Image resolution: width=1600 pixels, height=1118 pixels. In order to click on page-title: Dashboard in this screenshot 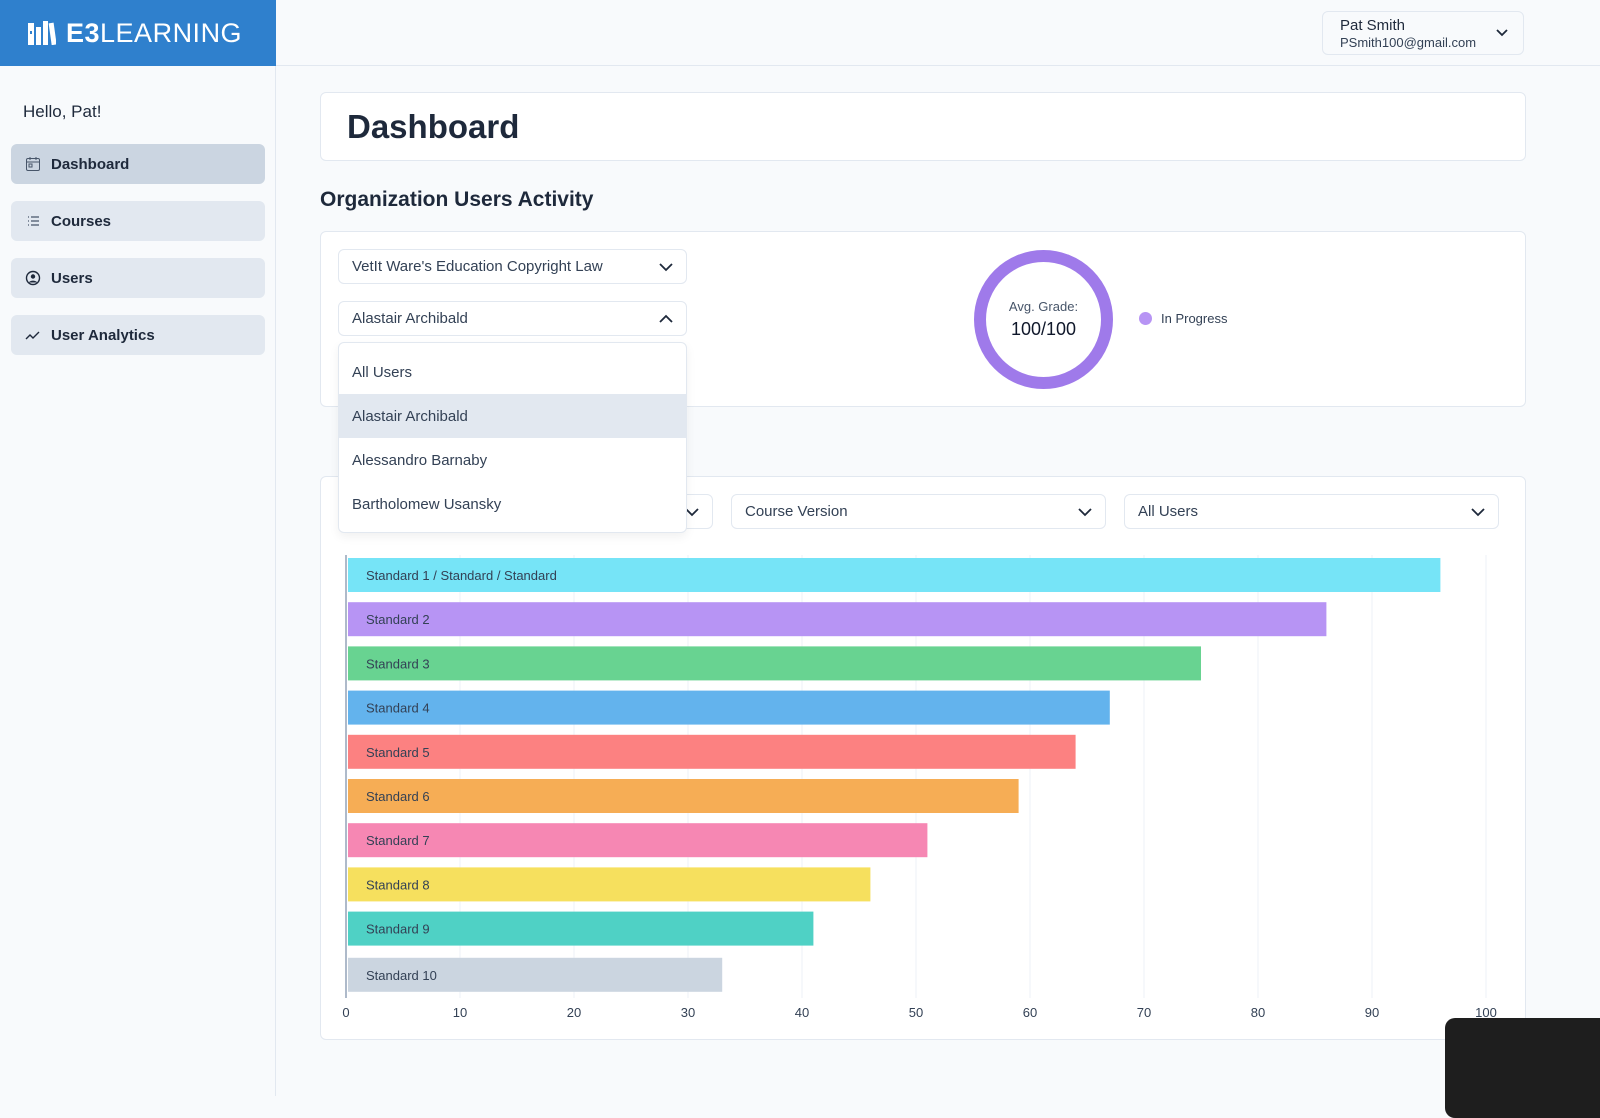, I will do `click(923, 126)`.